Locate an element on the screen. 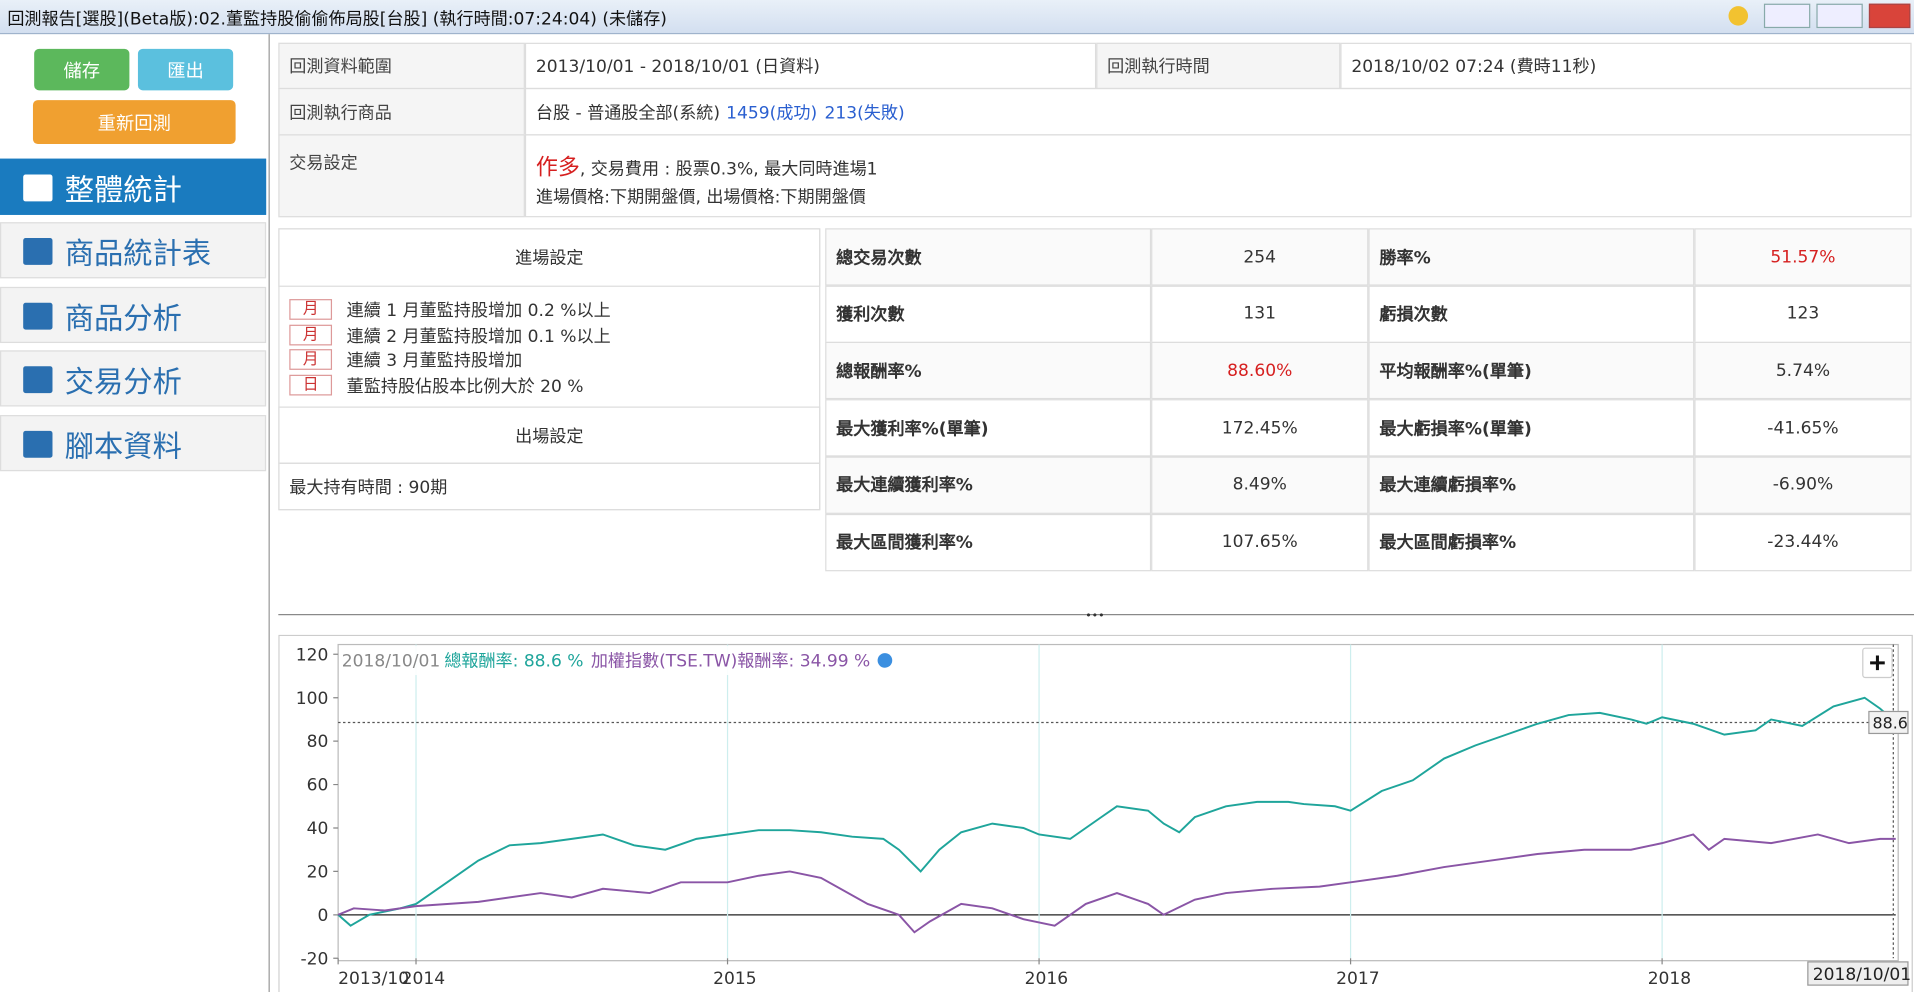 The width and height of the screenshot is (1914, 992). nav-label: 整體統計 is located at coordinates (123, 189).